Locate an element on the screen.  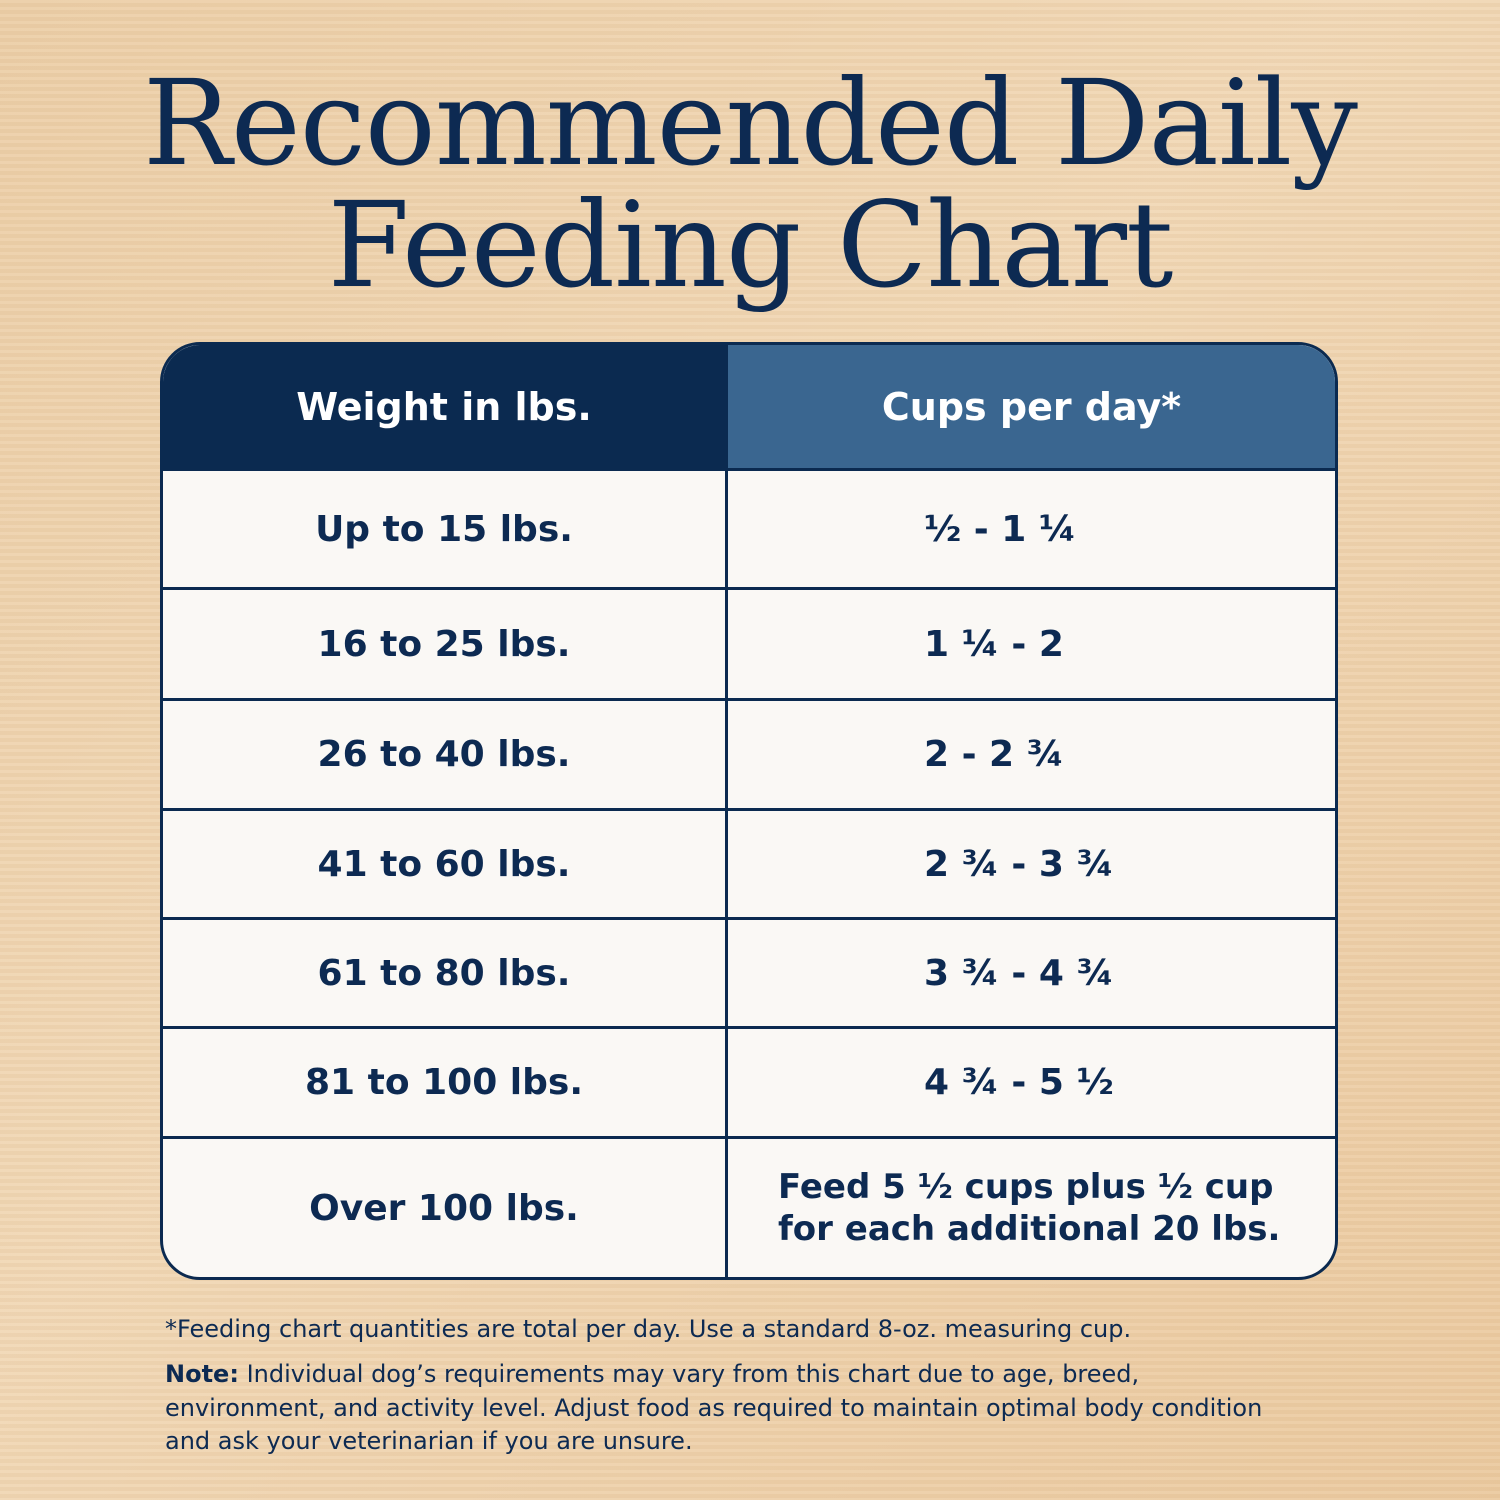
column-header: Cups per day* is located at coordinates (1031, 406).